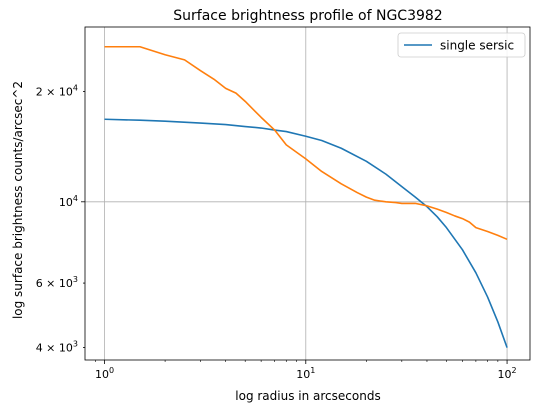  Describe the element at coordinates (57, 282) in the screenshot. I see `y-tick-label: 6 × 103` at that location.